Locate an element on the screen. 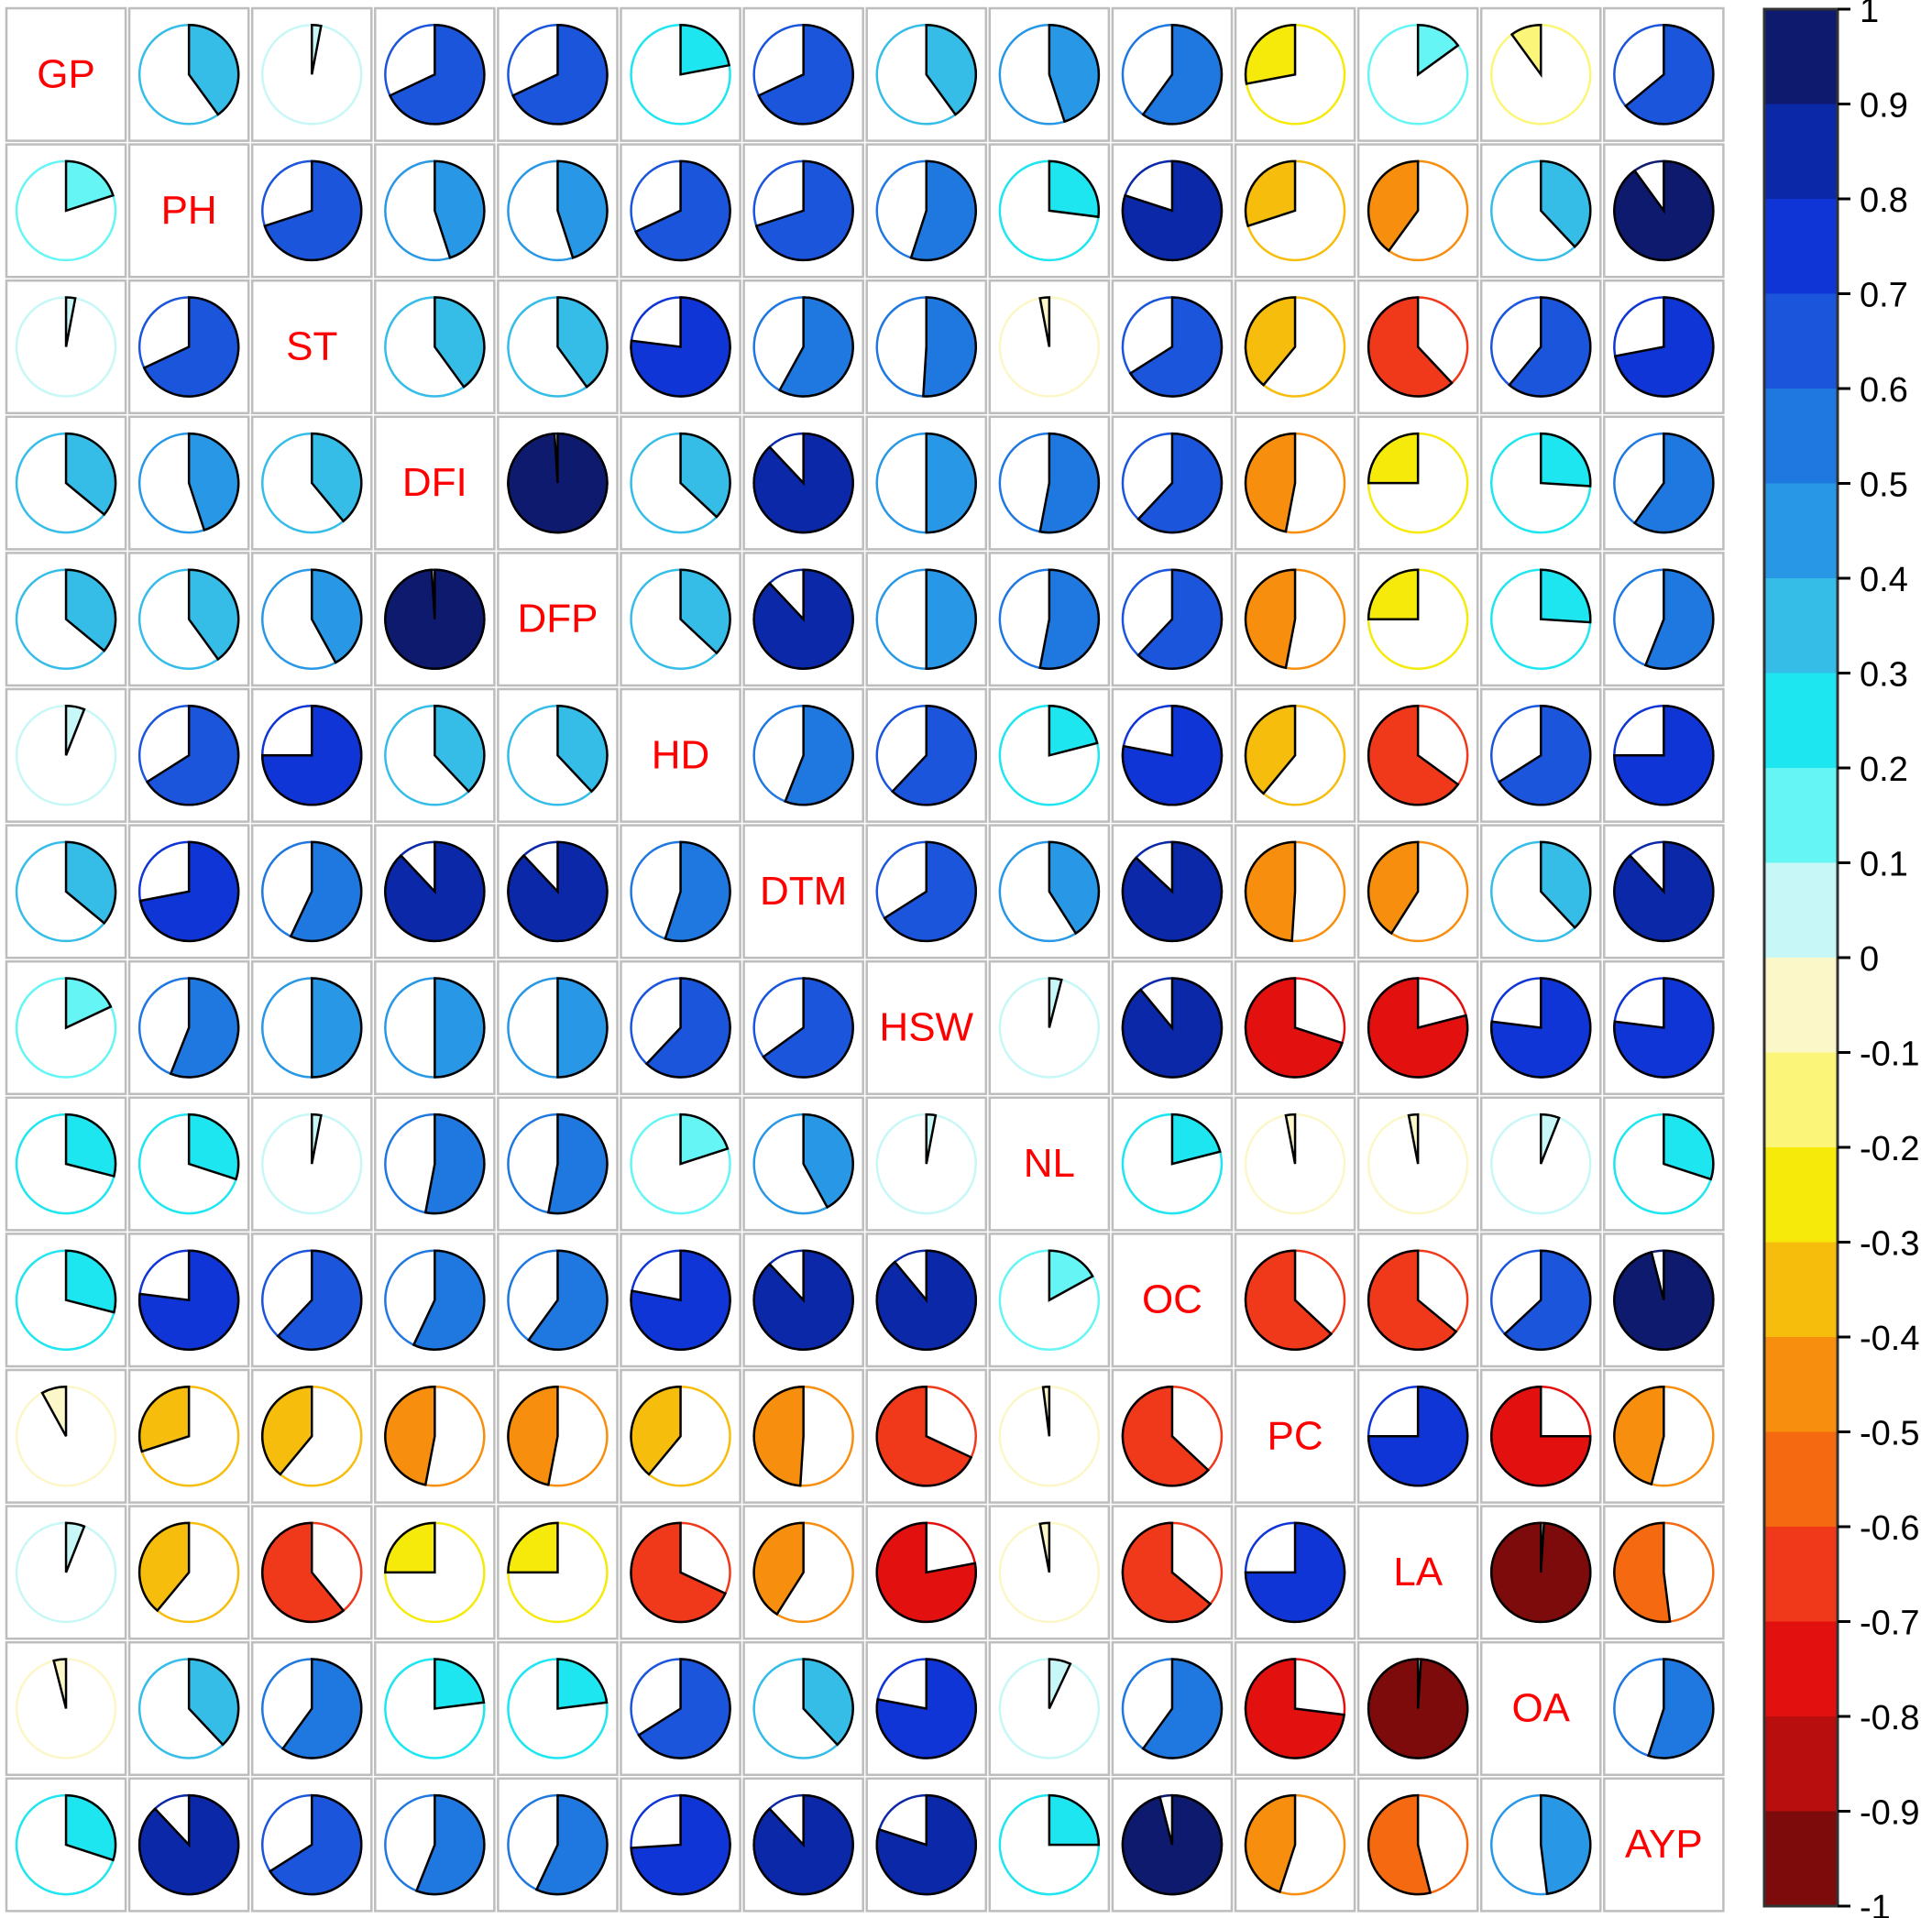 The height and width of the screenshot is (1918, 1932). variable-label-DFP: DFP is located at coordinates (557, 619).